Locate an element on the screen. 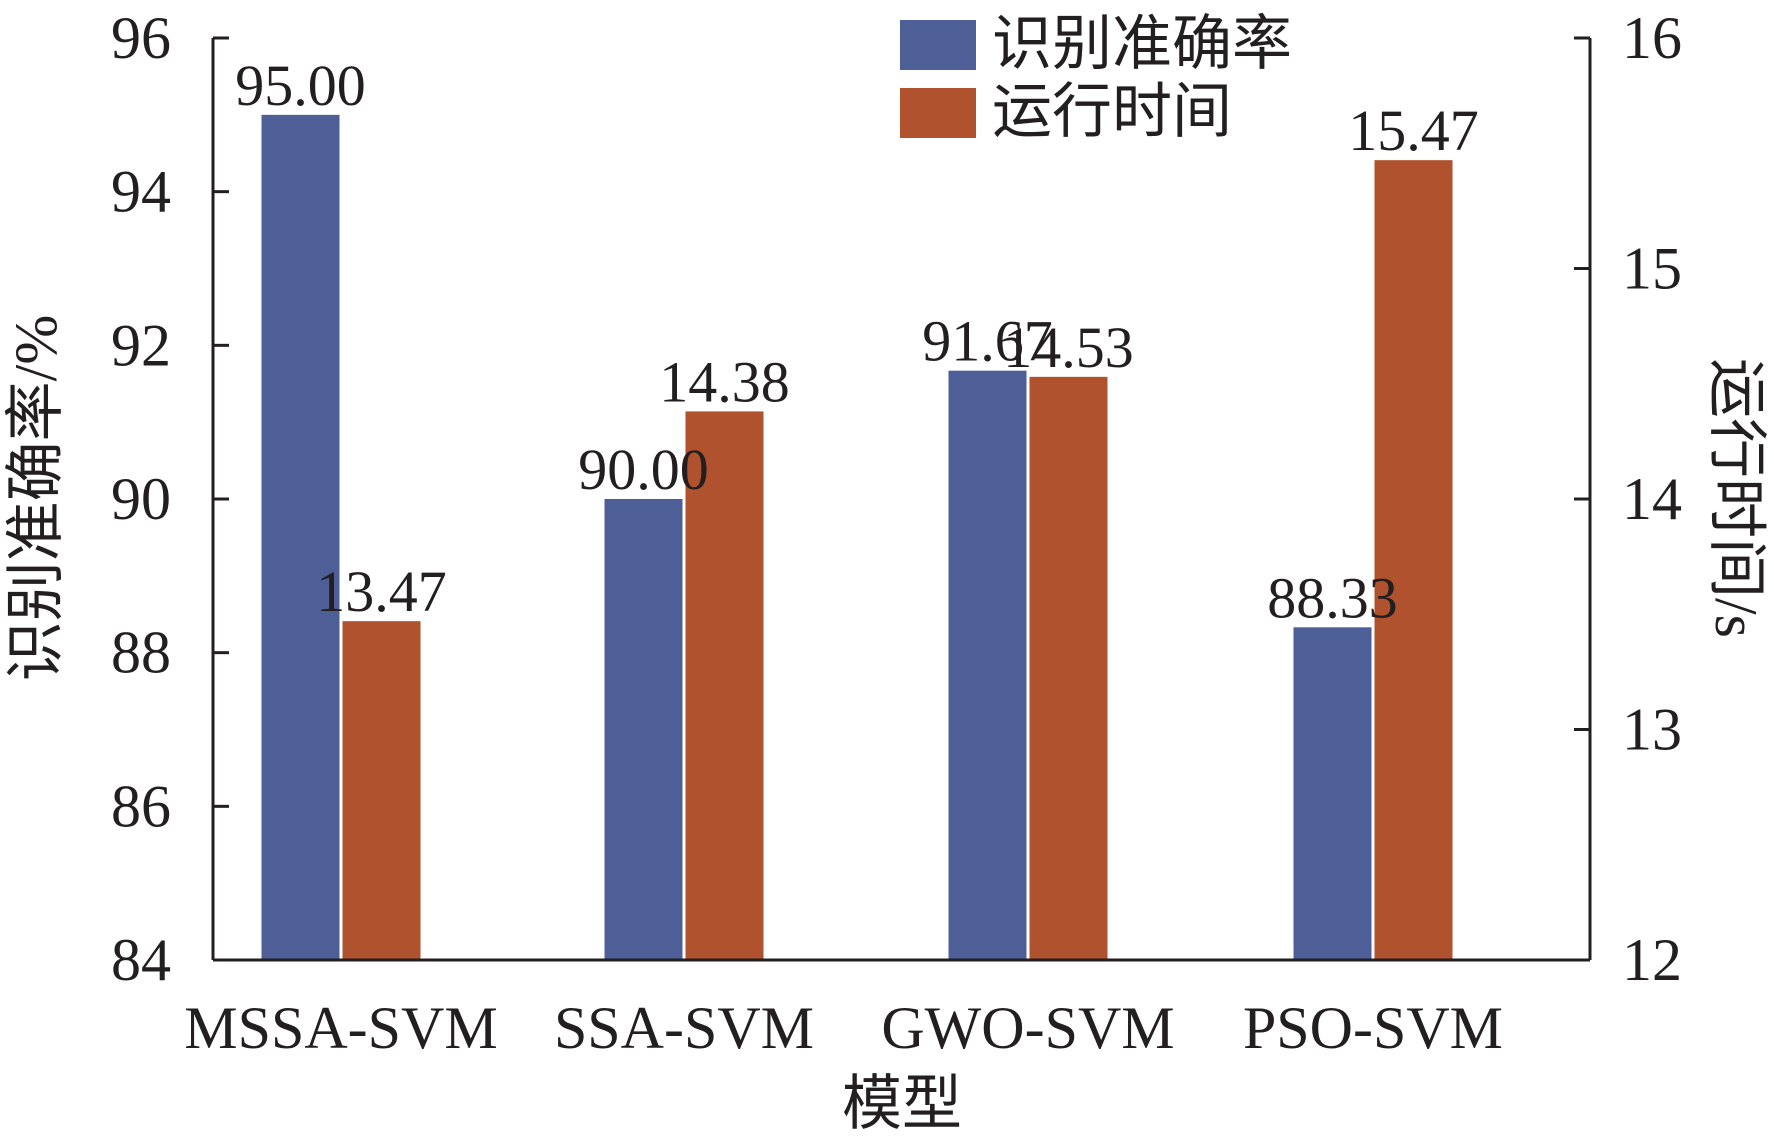 This screenshot has width=1774, height=1137. legend-label-accuracy: 识别准确率 is located at coordinates (1142, 44).